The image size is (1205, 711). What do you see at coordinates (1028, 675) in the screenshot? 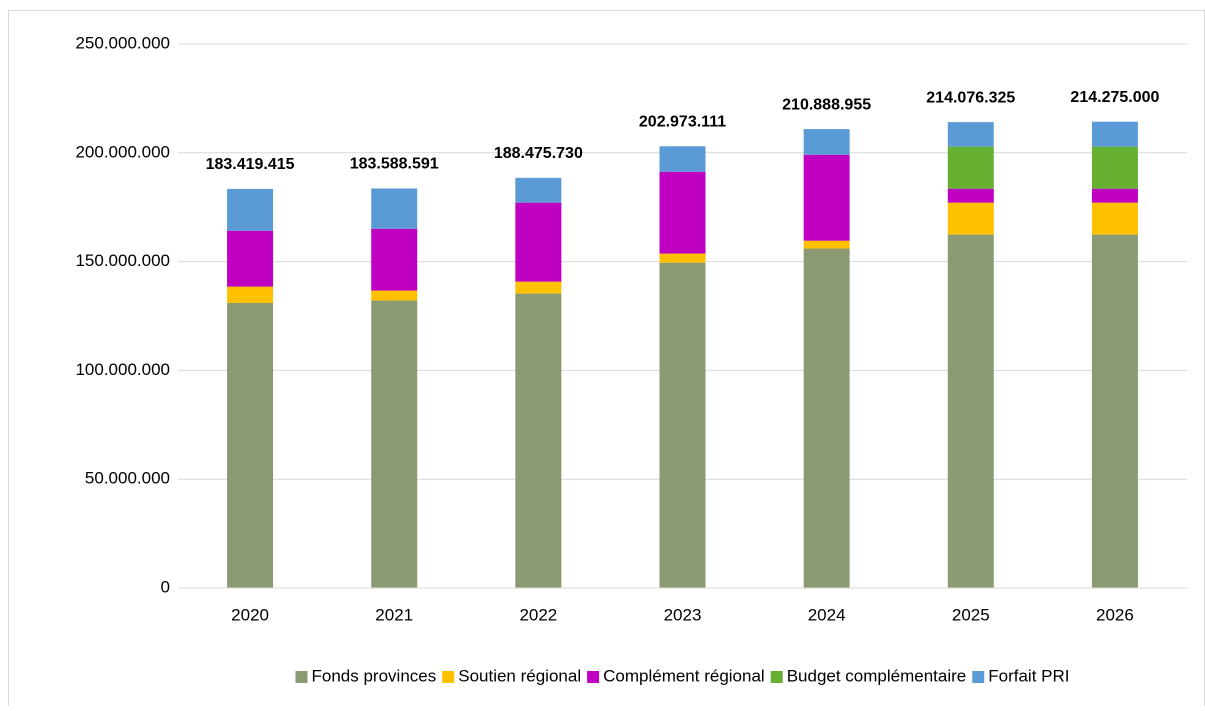
I see `legend-label: Forfait PRI` at bounding box center [1028, 675].